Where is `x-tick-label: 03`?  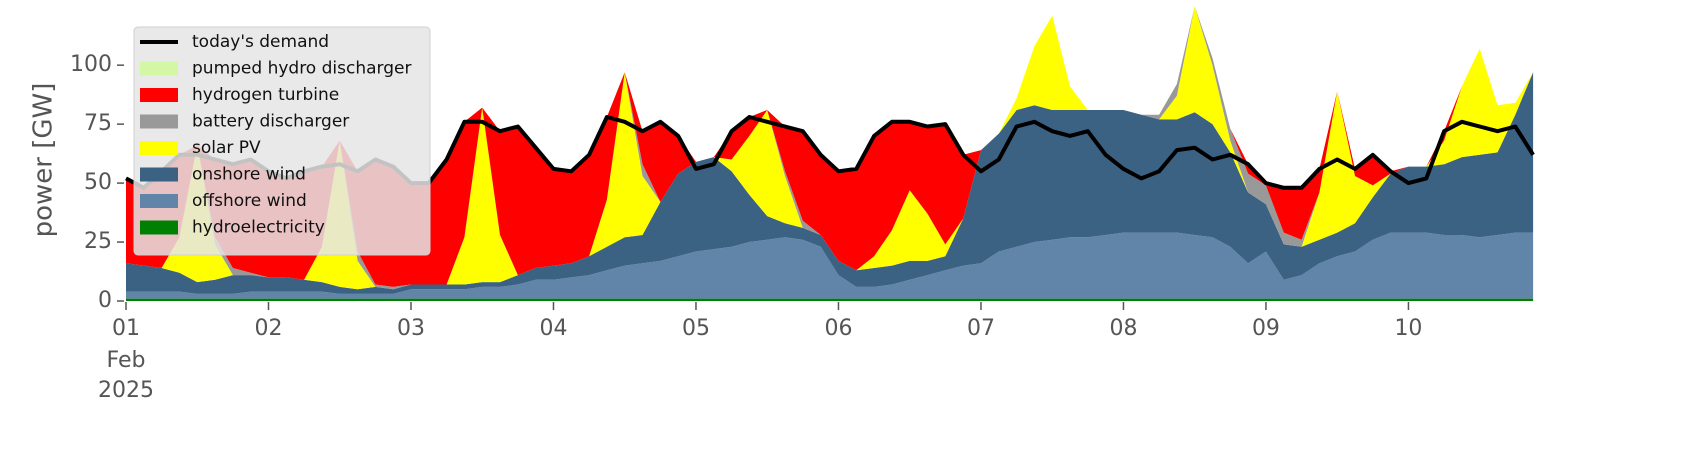
x-tick-label: 03 is located at coordinates (411, 328).